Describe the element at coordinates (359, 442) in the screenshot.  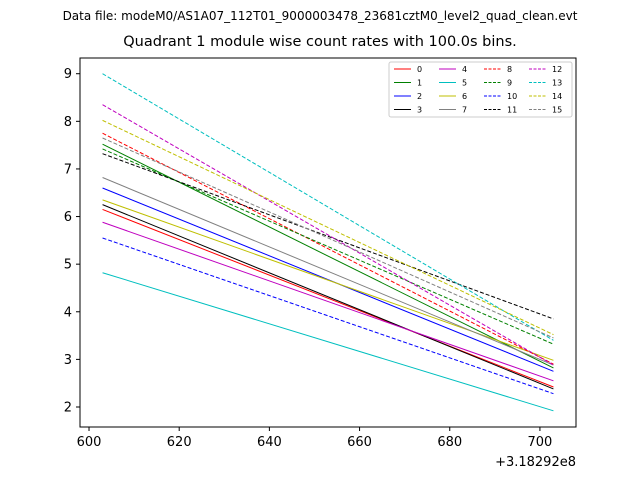
I see `x-tick-label: 660` at that location.